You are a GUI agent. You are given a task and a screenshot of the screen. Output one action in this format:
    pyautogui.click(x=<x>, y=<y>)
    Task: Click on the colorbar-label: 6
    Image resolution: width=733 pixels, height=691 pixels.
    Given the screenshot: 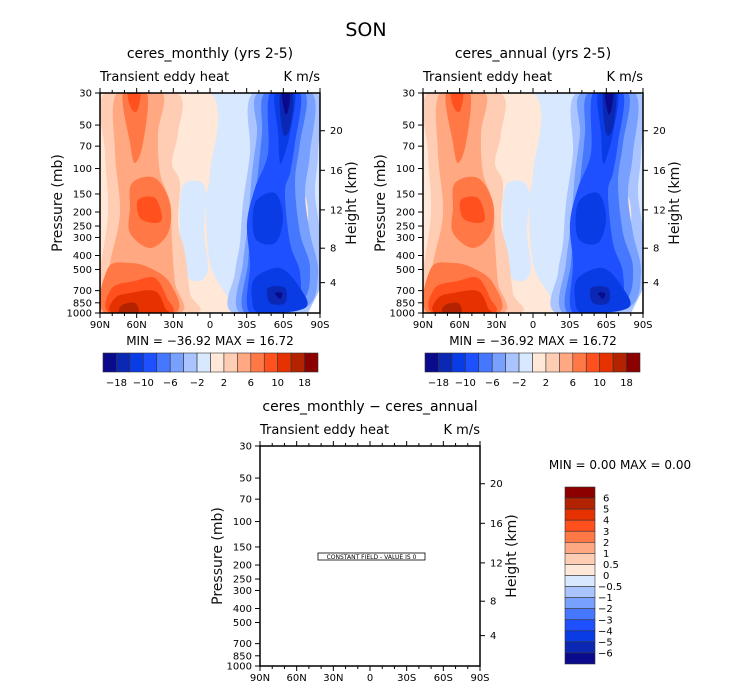 What is the action you would take?
    pyautogui.click(x=606, y=499)
    